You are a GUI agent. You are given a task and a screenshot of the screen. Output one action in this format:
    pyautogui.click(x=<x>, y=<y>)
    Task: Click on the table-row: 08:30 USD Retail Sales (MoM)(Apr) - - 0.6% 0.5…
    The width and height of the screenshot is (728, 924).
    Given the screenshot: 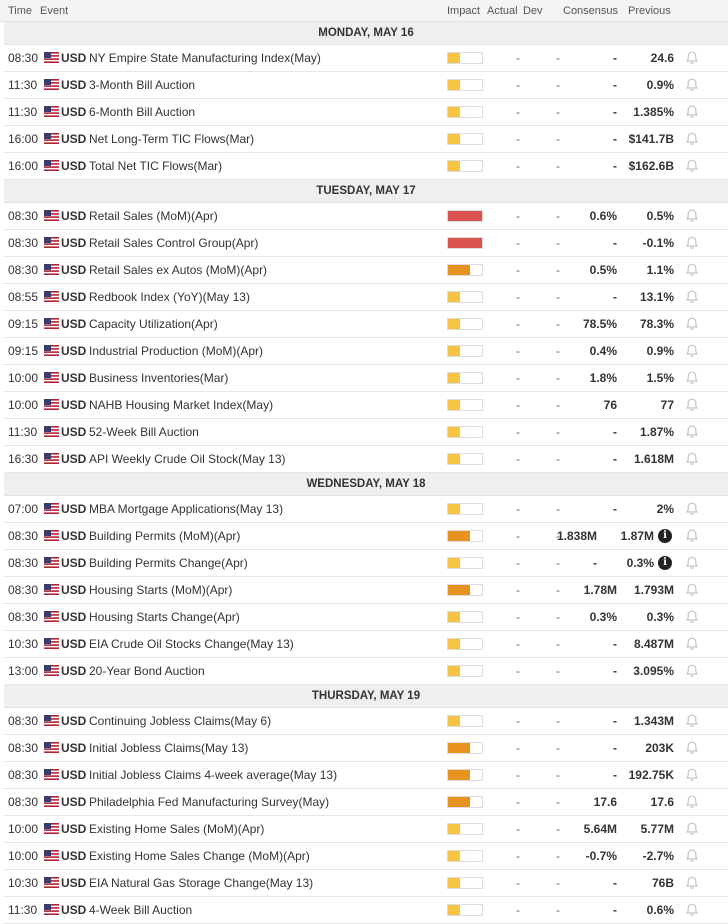 What is the action you would take?
    pyautogui.click(x=366, y=216)
    